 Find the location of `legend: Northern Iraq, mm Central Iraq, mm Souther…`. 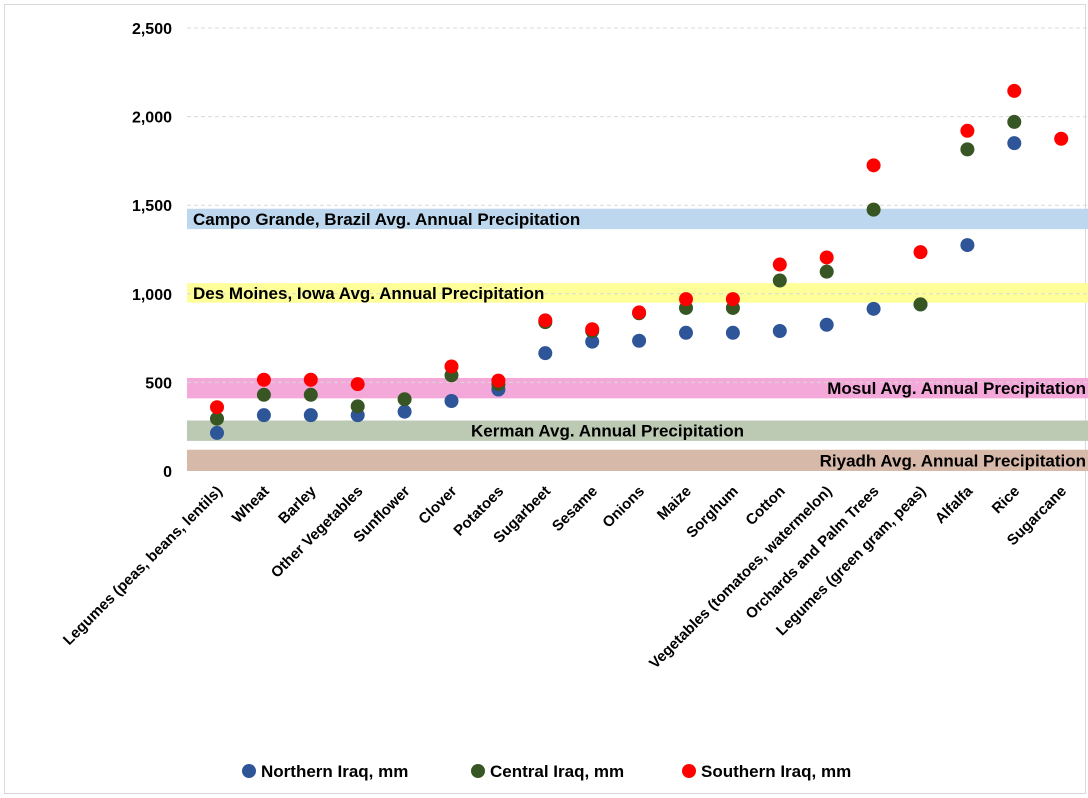

legend: Northern Iraq, mm Central Iraq, mm Souther… is located at coordinates (546, 771).